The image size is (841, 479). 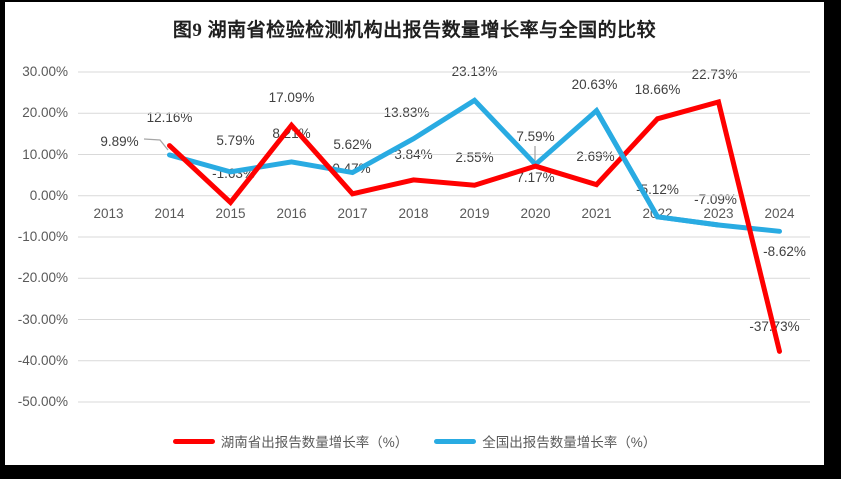 I want to click on y-axis-tick-label: 20.00%, so click(x=45, y=113).